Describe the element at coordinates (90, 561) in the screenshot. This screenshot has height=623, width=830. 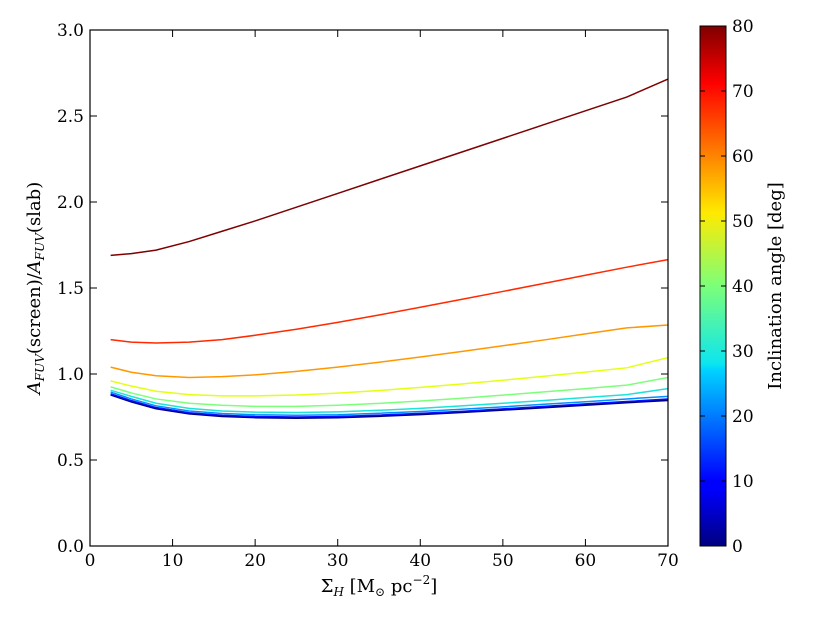
I see `x-tick-label: 0` at that location.